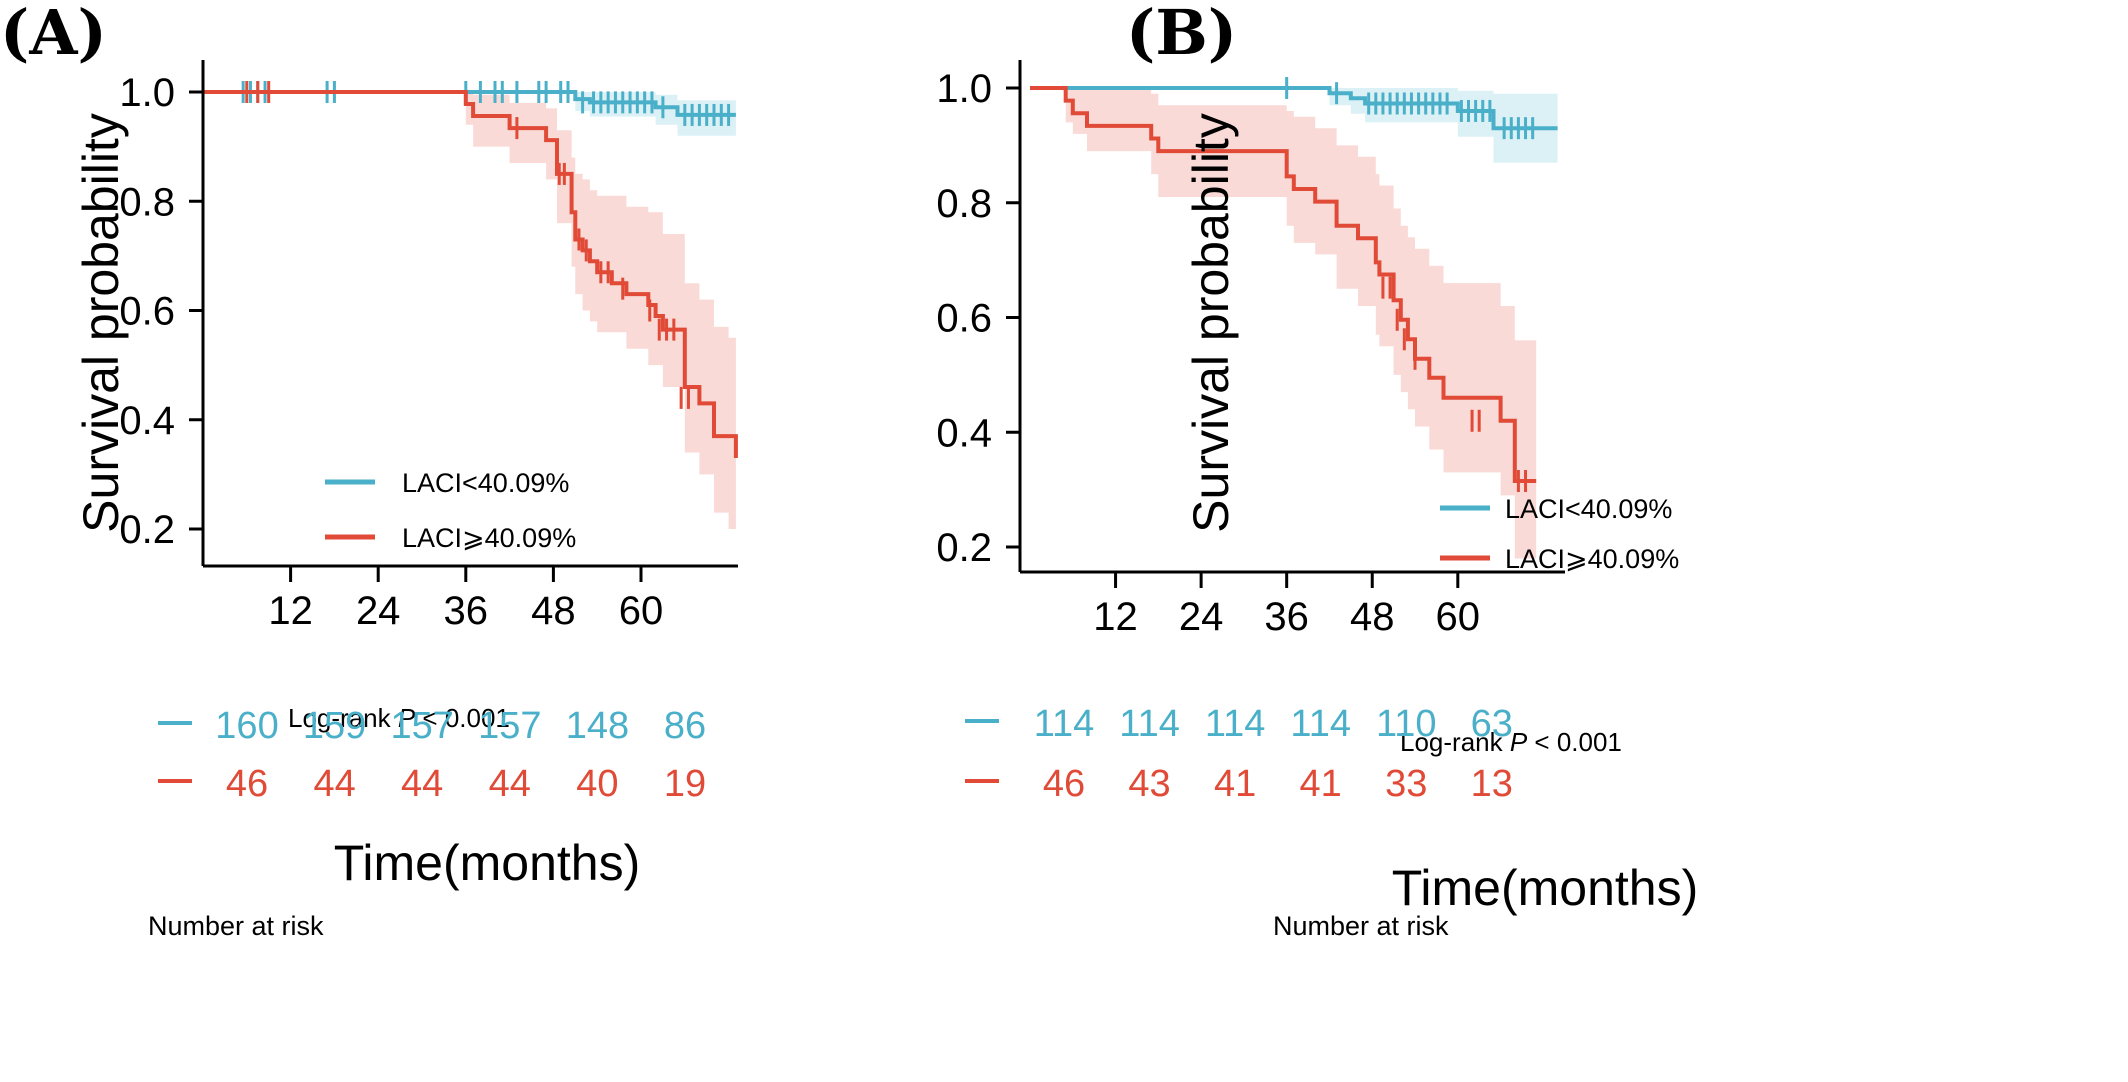  What do you see at coordinates (53, 34) in the screenshot?
I see `panel-a-label: (A)` at bounding box center [53, 34].